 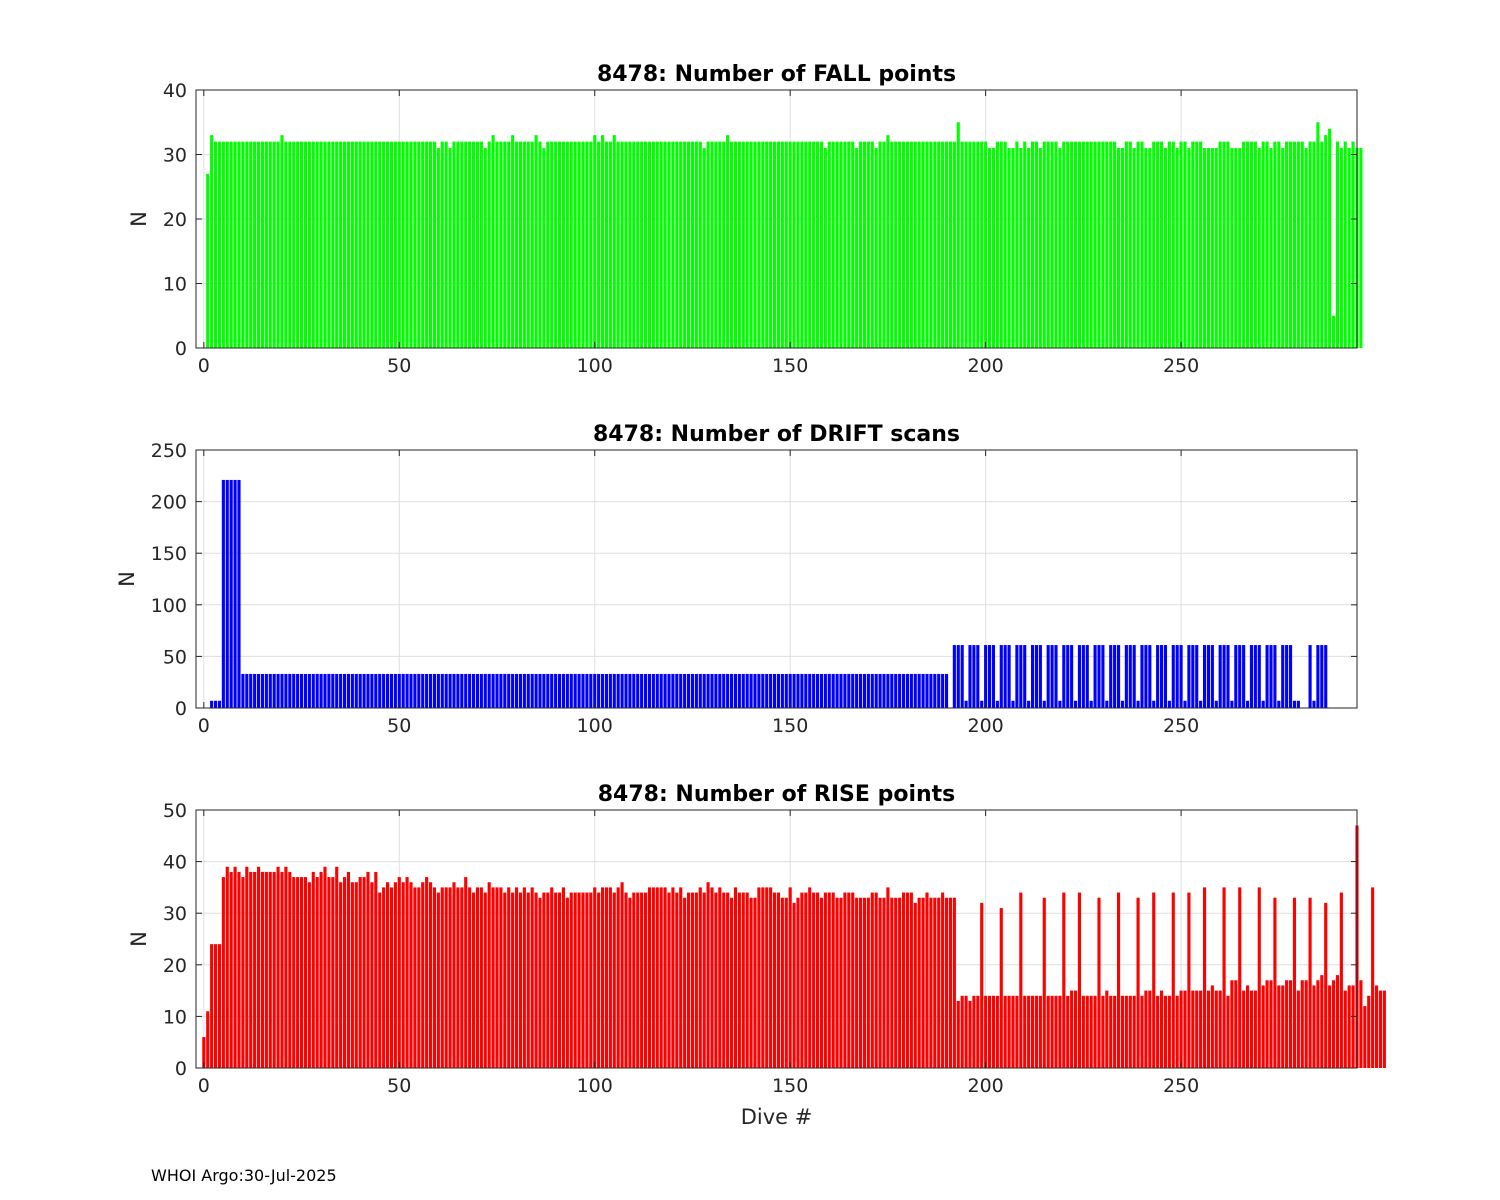 I want to click on rise-chart-title: 8478: Number of RISE points, so click(x=777, y=794).